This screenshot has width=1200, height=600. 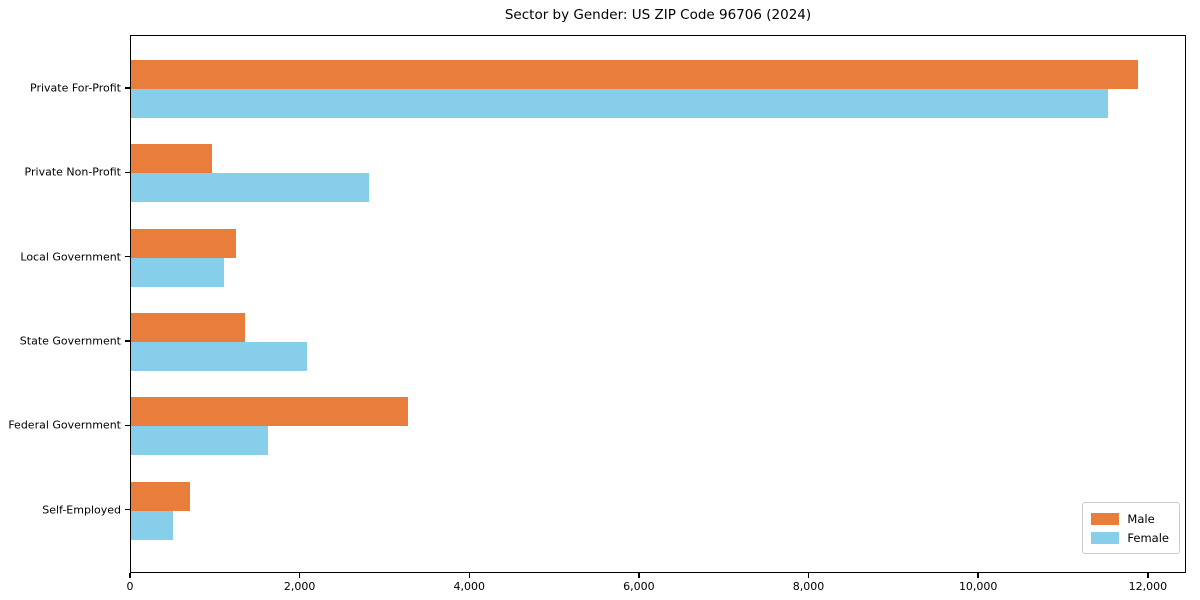 I want to click on bar-male-local-government, so click(x=184, y=243).